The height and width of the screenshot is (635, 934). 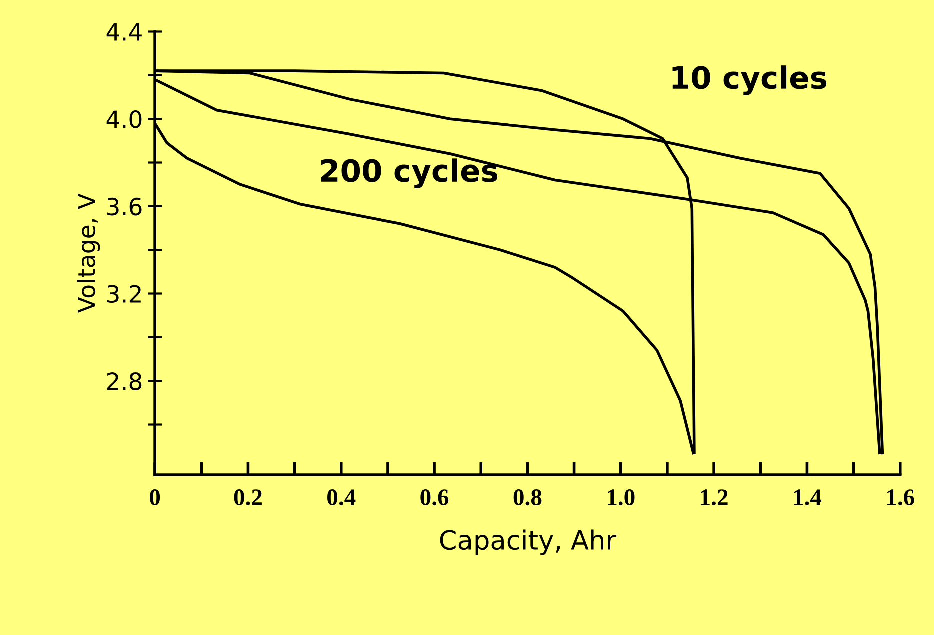 I want to click on y-axis-title: Voltage, V, so click(x=88, y=254).